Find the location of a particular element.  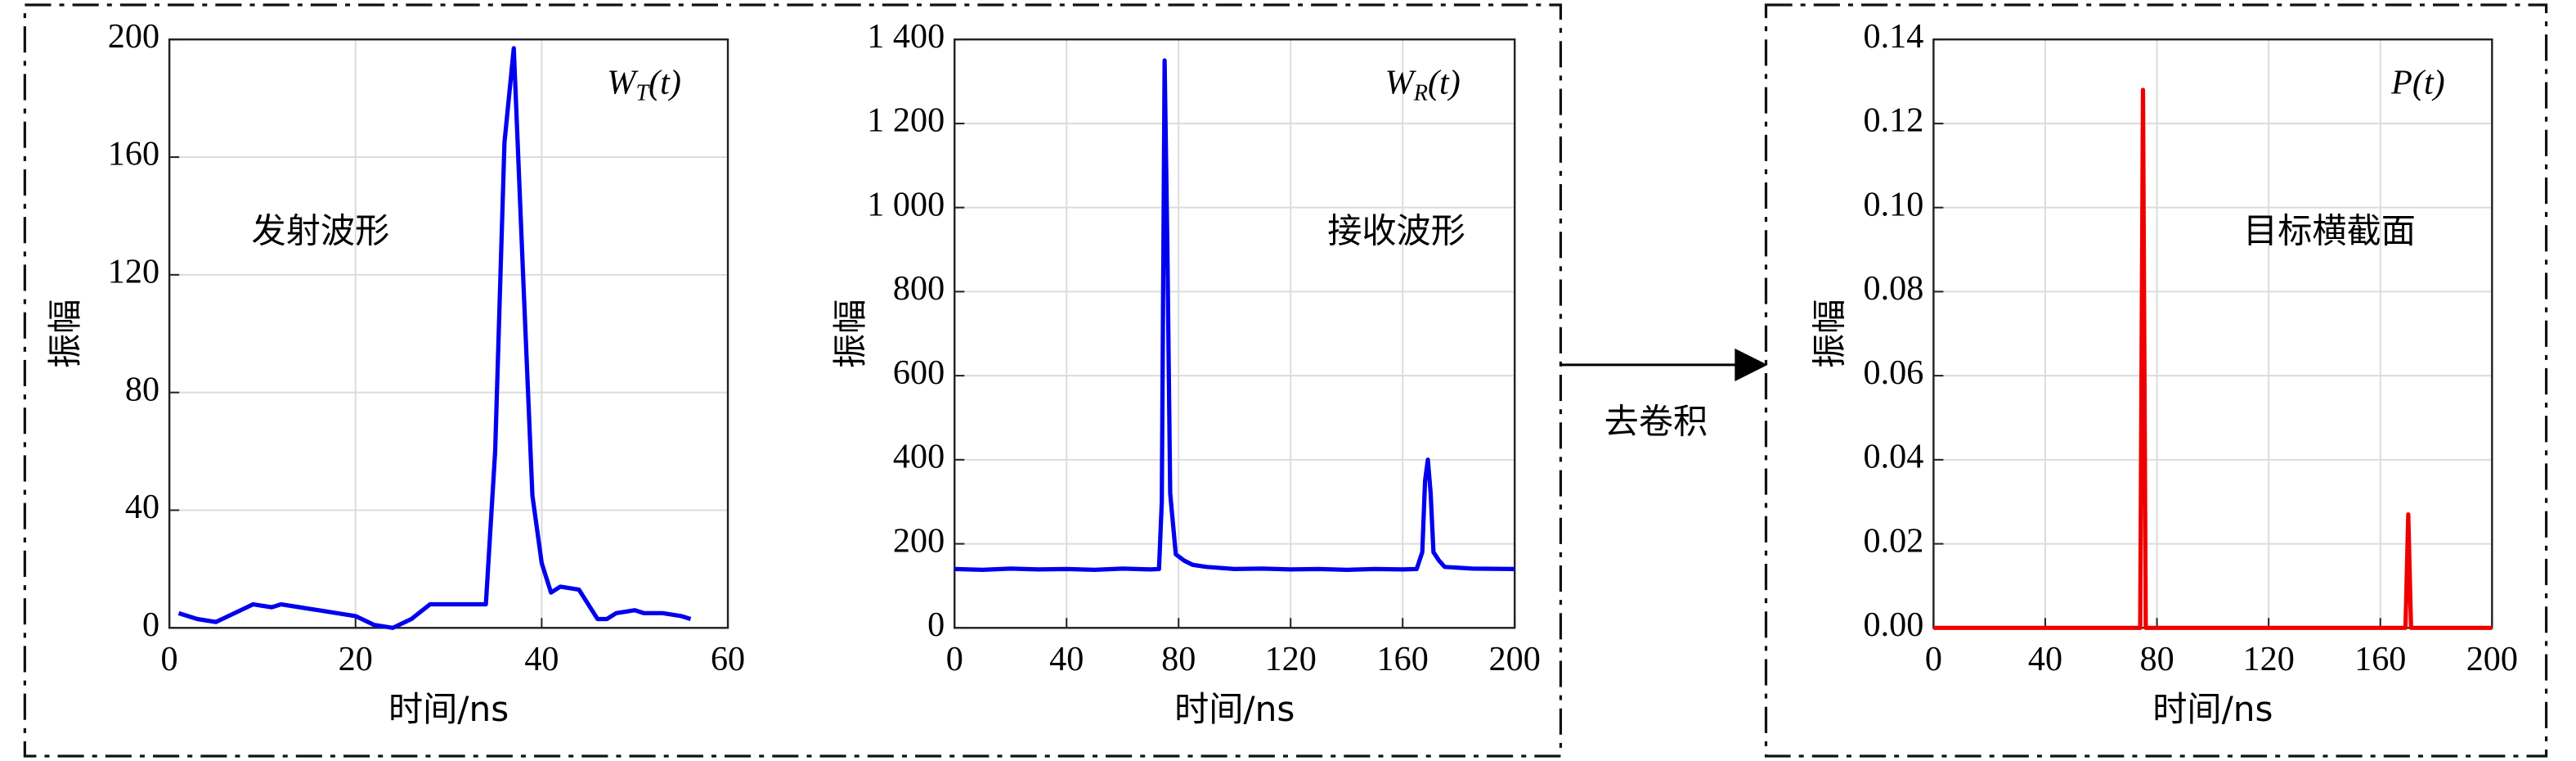

y-tick-label: 1 000 is located at coordinates (906, 204).